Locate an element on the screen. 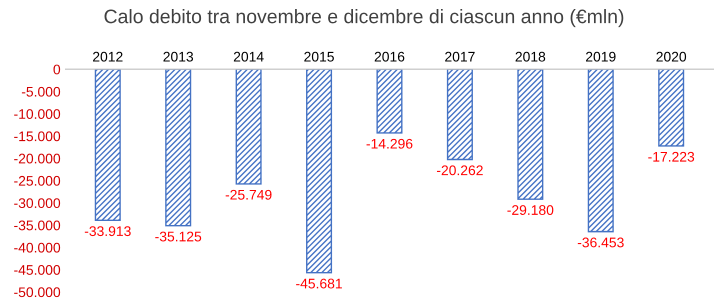 This screenshot has height=301, width=728. data-label: -33.913 is located at coordinates (107, 231).